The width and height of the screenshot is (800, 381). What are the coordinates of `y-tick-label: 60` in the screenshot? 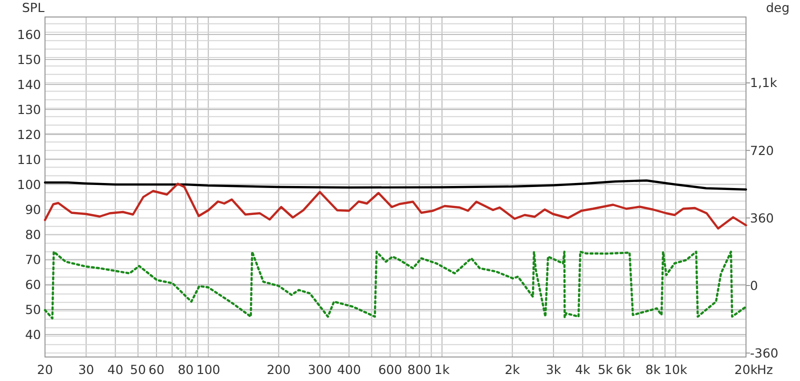 It's located at (33, 284).